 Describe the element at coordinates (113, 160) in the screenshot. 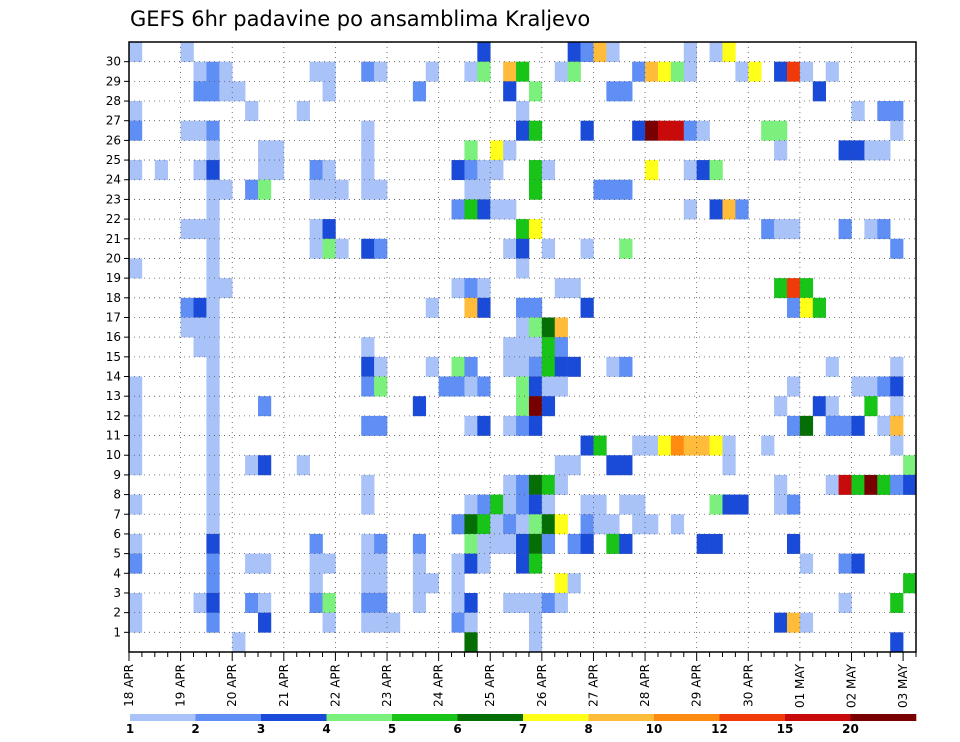

I see `y-tick-label: 25` at that location.